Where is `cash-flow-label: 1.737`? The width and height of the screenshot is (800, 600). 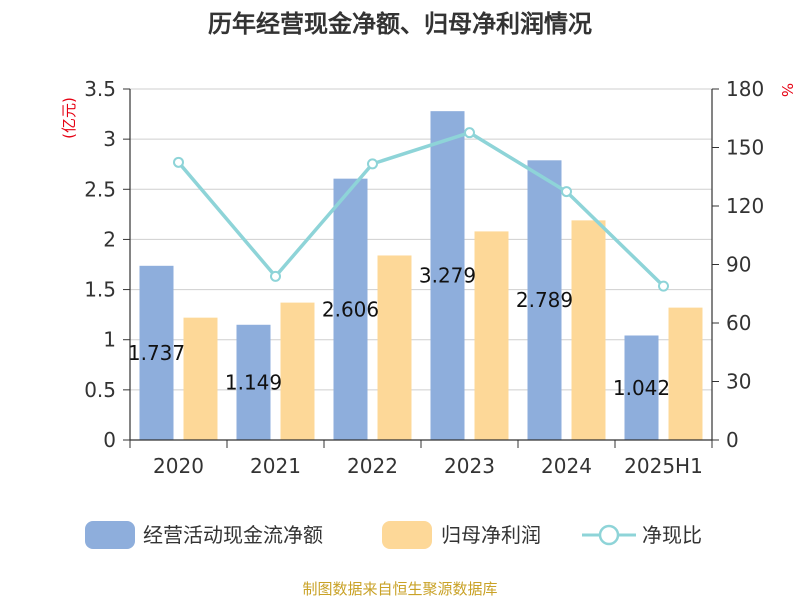
cash-flow-label: 1.737 is located at coordinates (156, 353).